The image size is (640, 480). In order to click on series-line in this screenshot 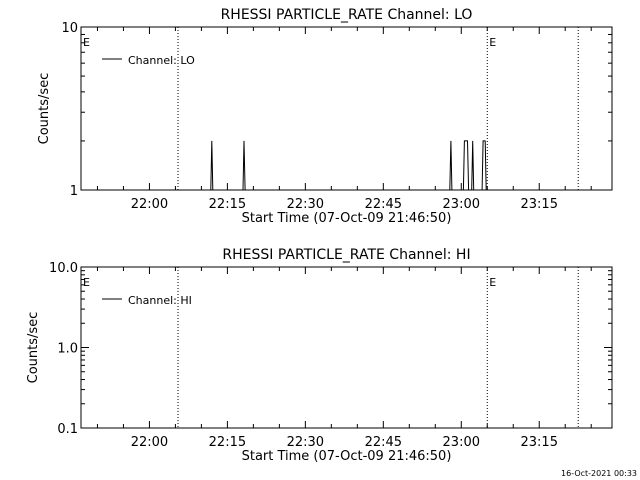, I will do `click(346, 165)`.